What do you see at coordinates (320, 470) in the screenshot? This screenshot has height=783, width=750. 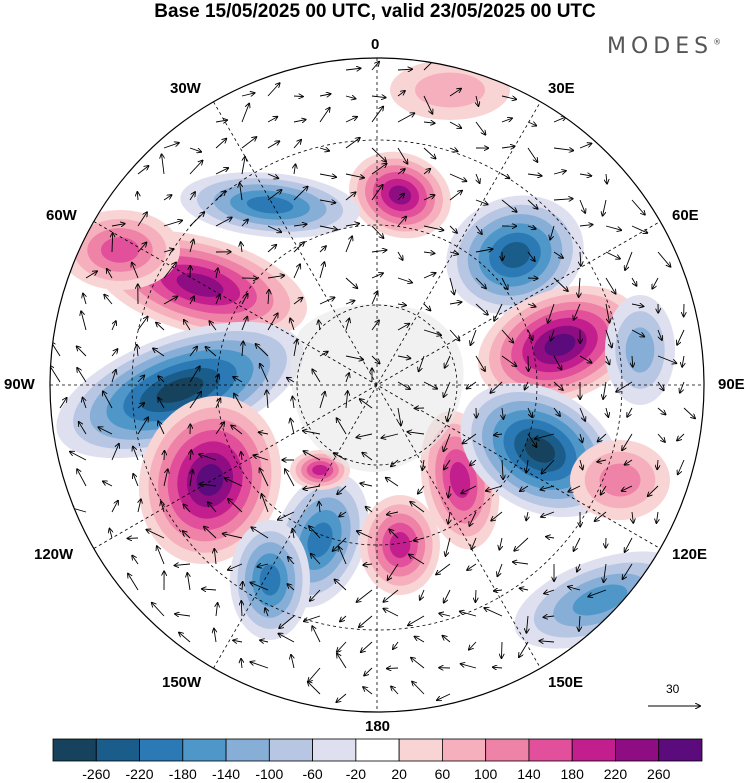 I see `anomaly-contour-fill` at bounding box center [320, 470].